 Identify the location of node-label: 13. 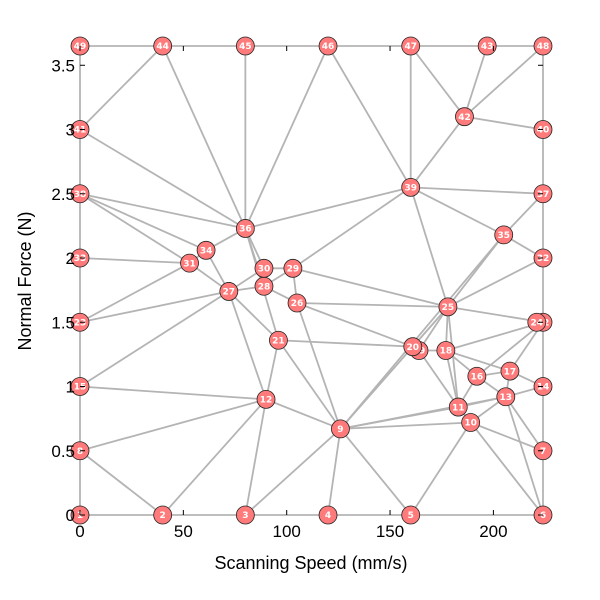
(506, 398).